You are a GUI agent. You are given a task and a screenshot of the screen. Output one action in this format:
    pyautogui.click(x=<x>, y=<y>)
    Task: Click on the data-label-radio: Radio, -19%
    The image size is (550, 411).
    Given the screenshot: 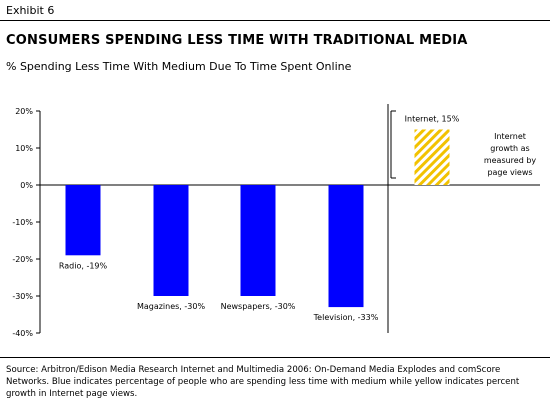 What is the action you would take?
    pyautogui.click(x=83, y=265)
    